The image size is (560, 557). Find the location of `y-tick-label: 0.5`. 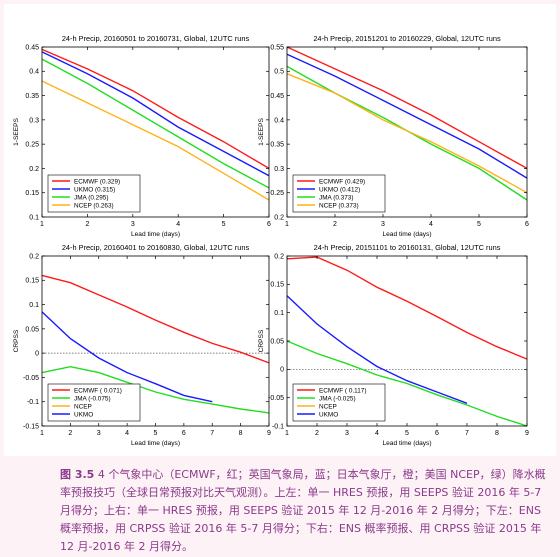

y-tick-label: 0.5 is located at coordinates (279, 72).